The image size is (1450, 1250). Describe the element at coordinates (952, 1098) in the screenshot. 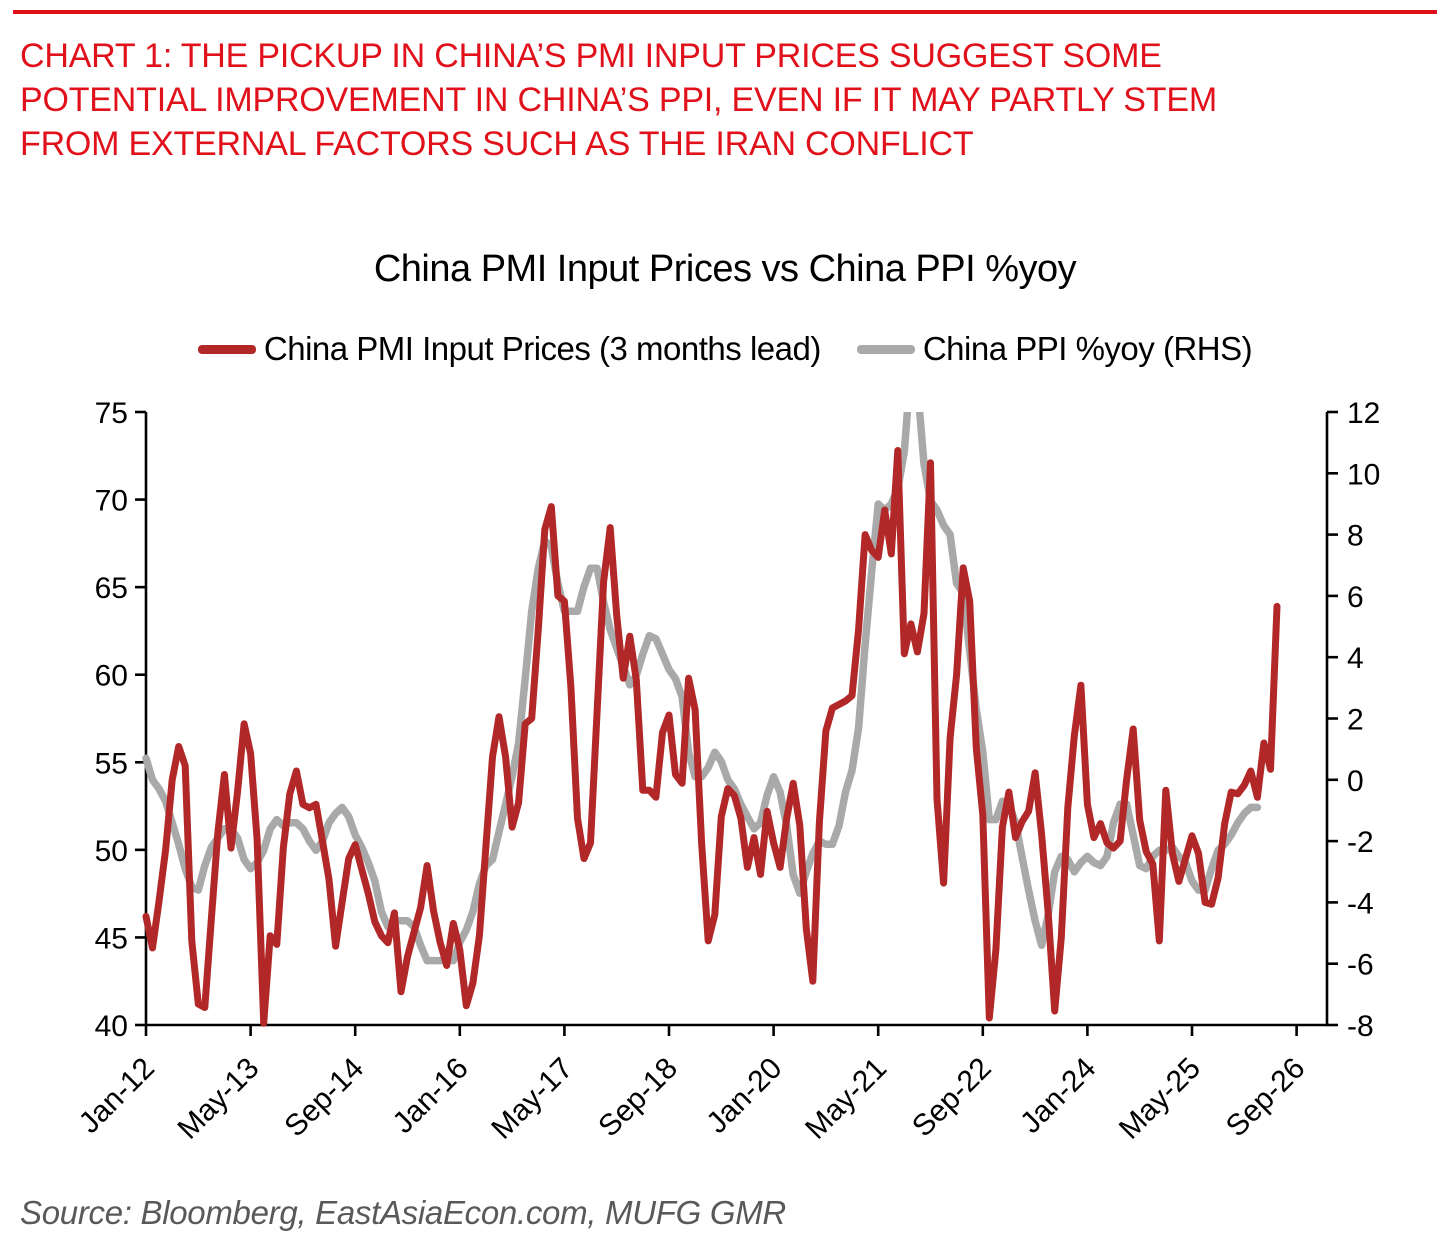

I see `x-axis-tick-label: Sep-22` at that location.